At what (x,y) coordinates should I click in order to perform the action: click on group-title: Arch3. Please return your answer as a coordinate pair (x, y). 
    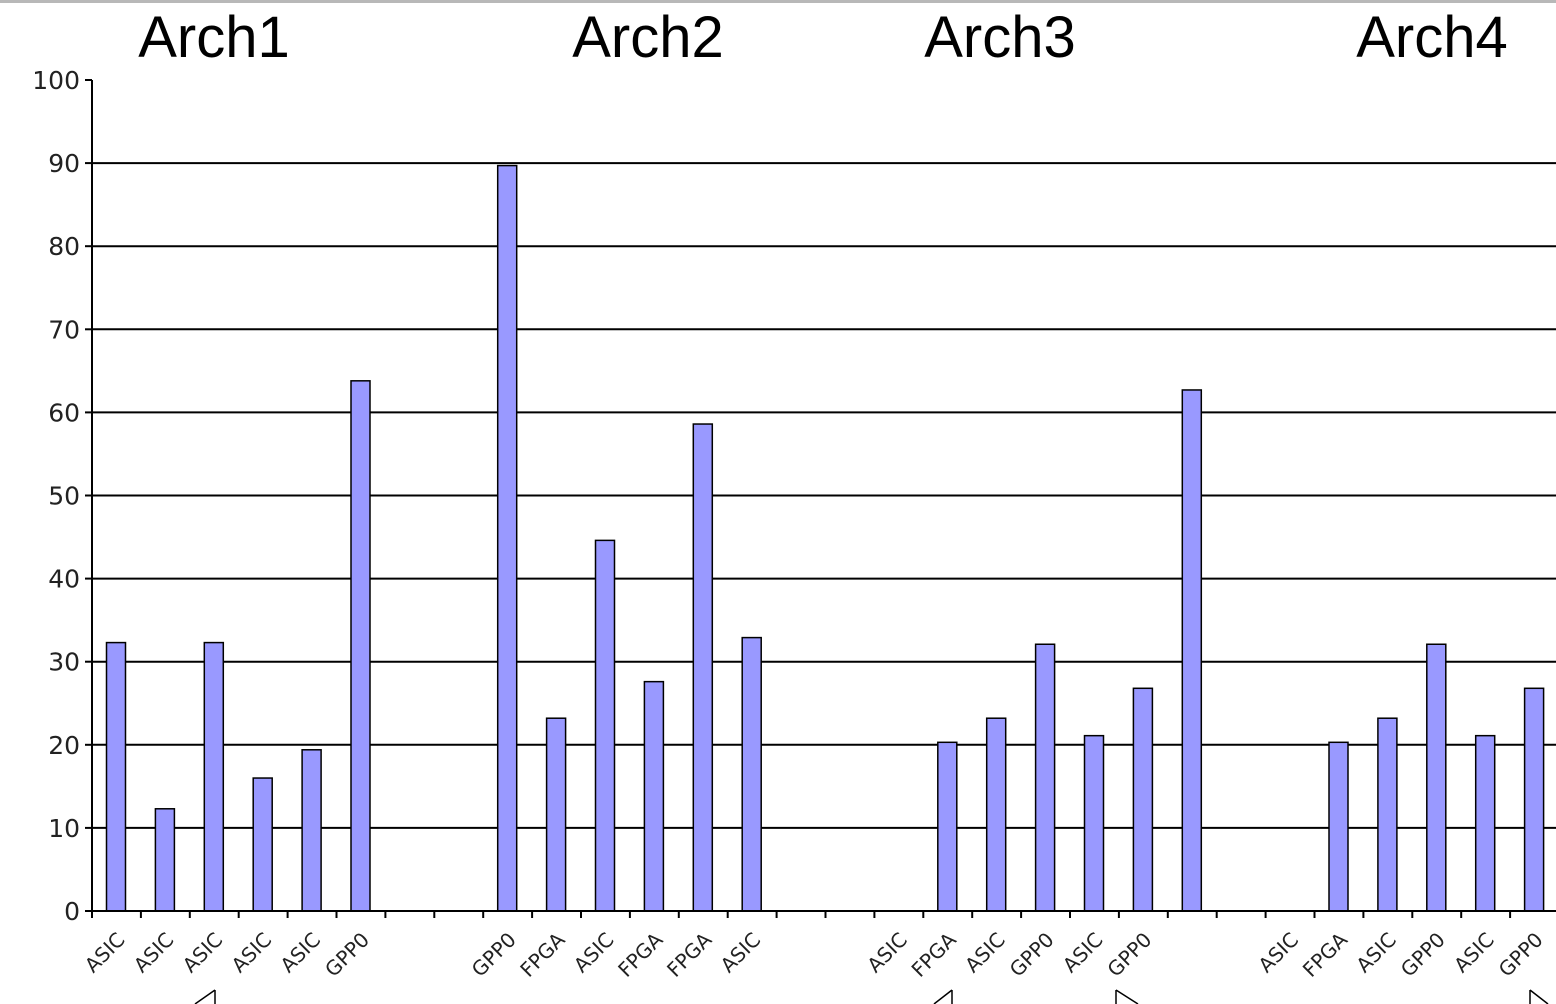
    Looking at the image, I should click on (1000, 37).